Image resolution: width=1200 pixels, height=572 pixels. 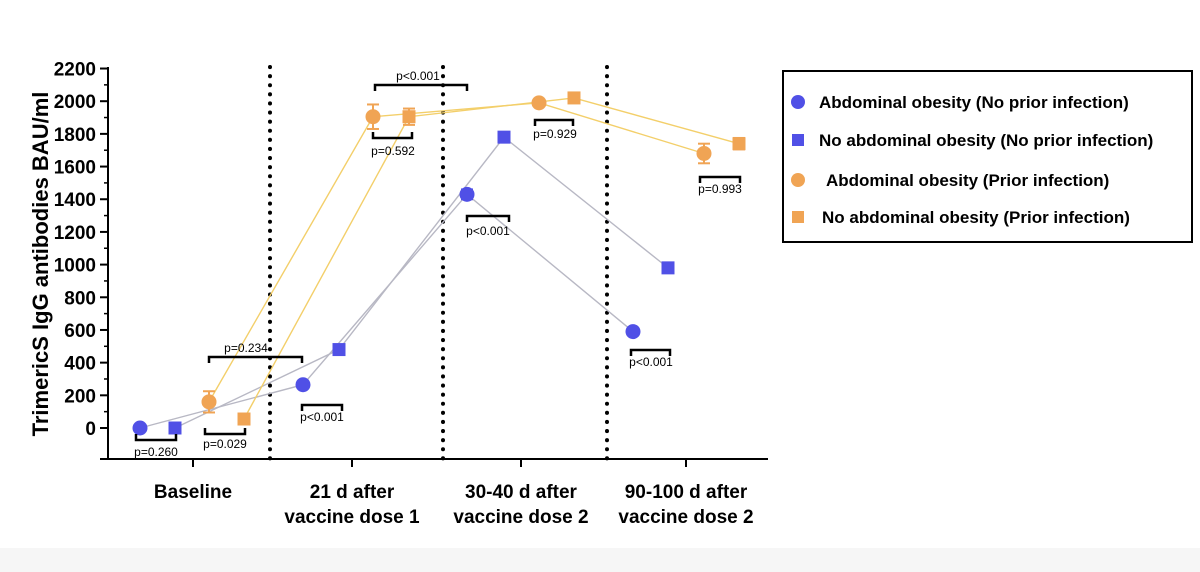 What do you see at coordinates (352, 492) in the screenshot?
I see `x-tick-label: 21 d after` at bounding box center [352, 492].